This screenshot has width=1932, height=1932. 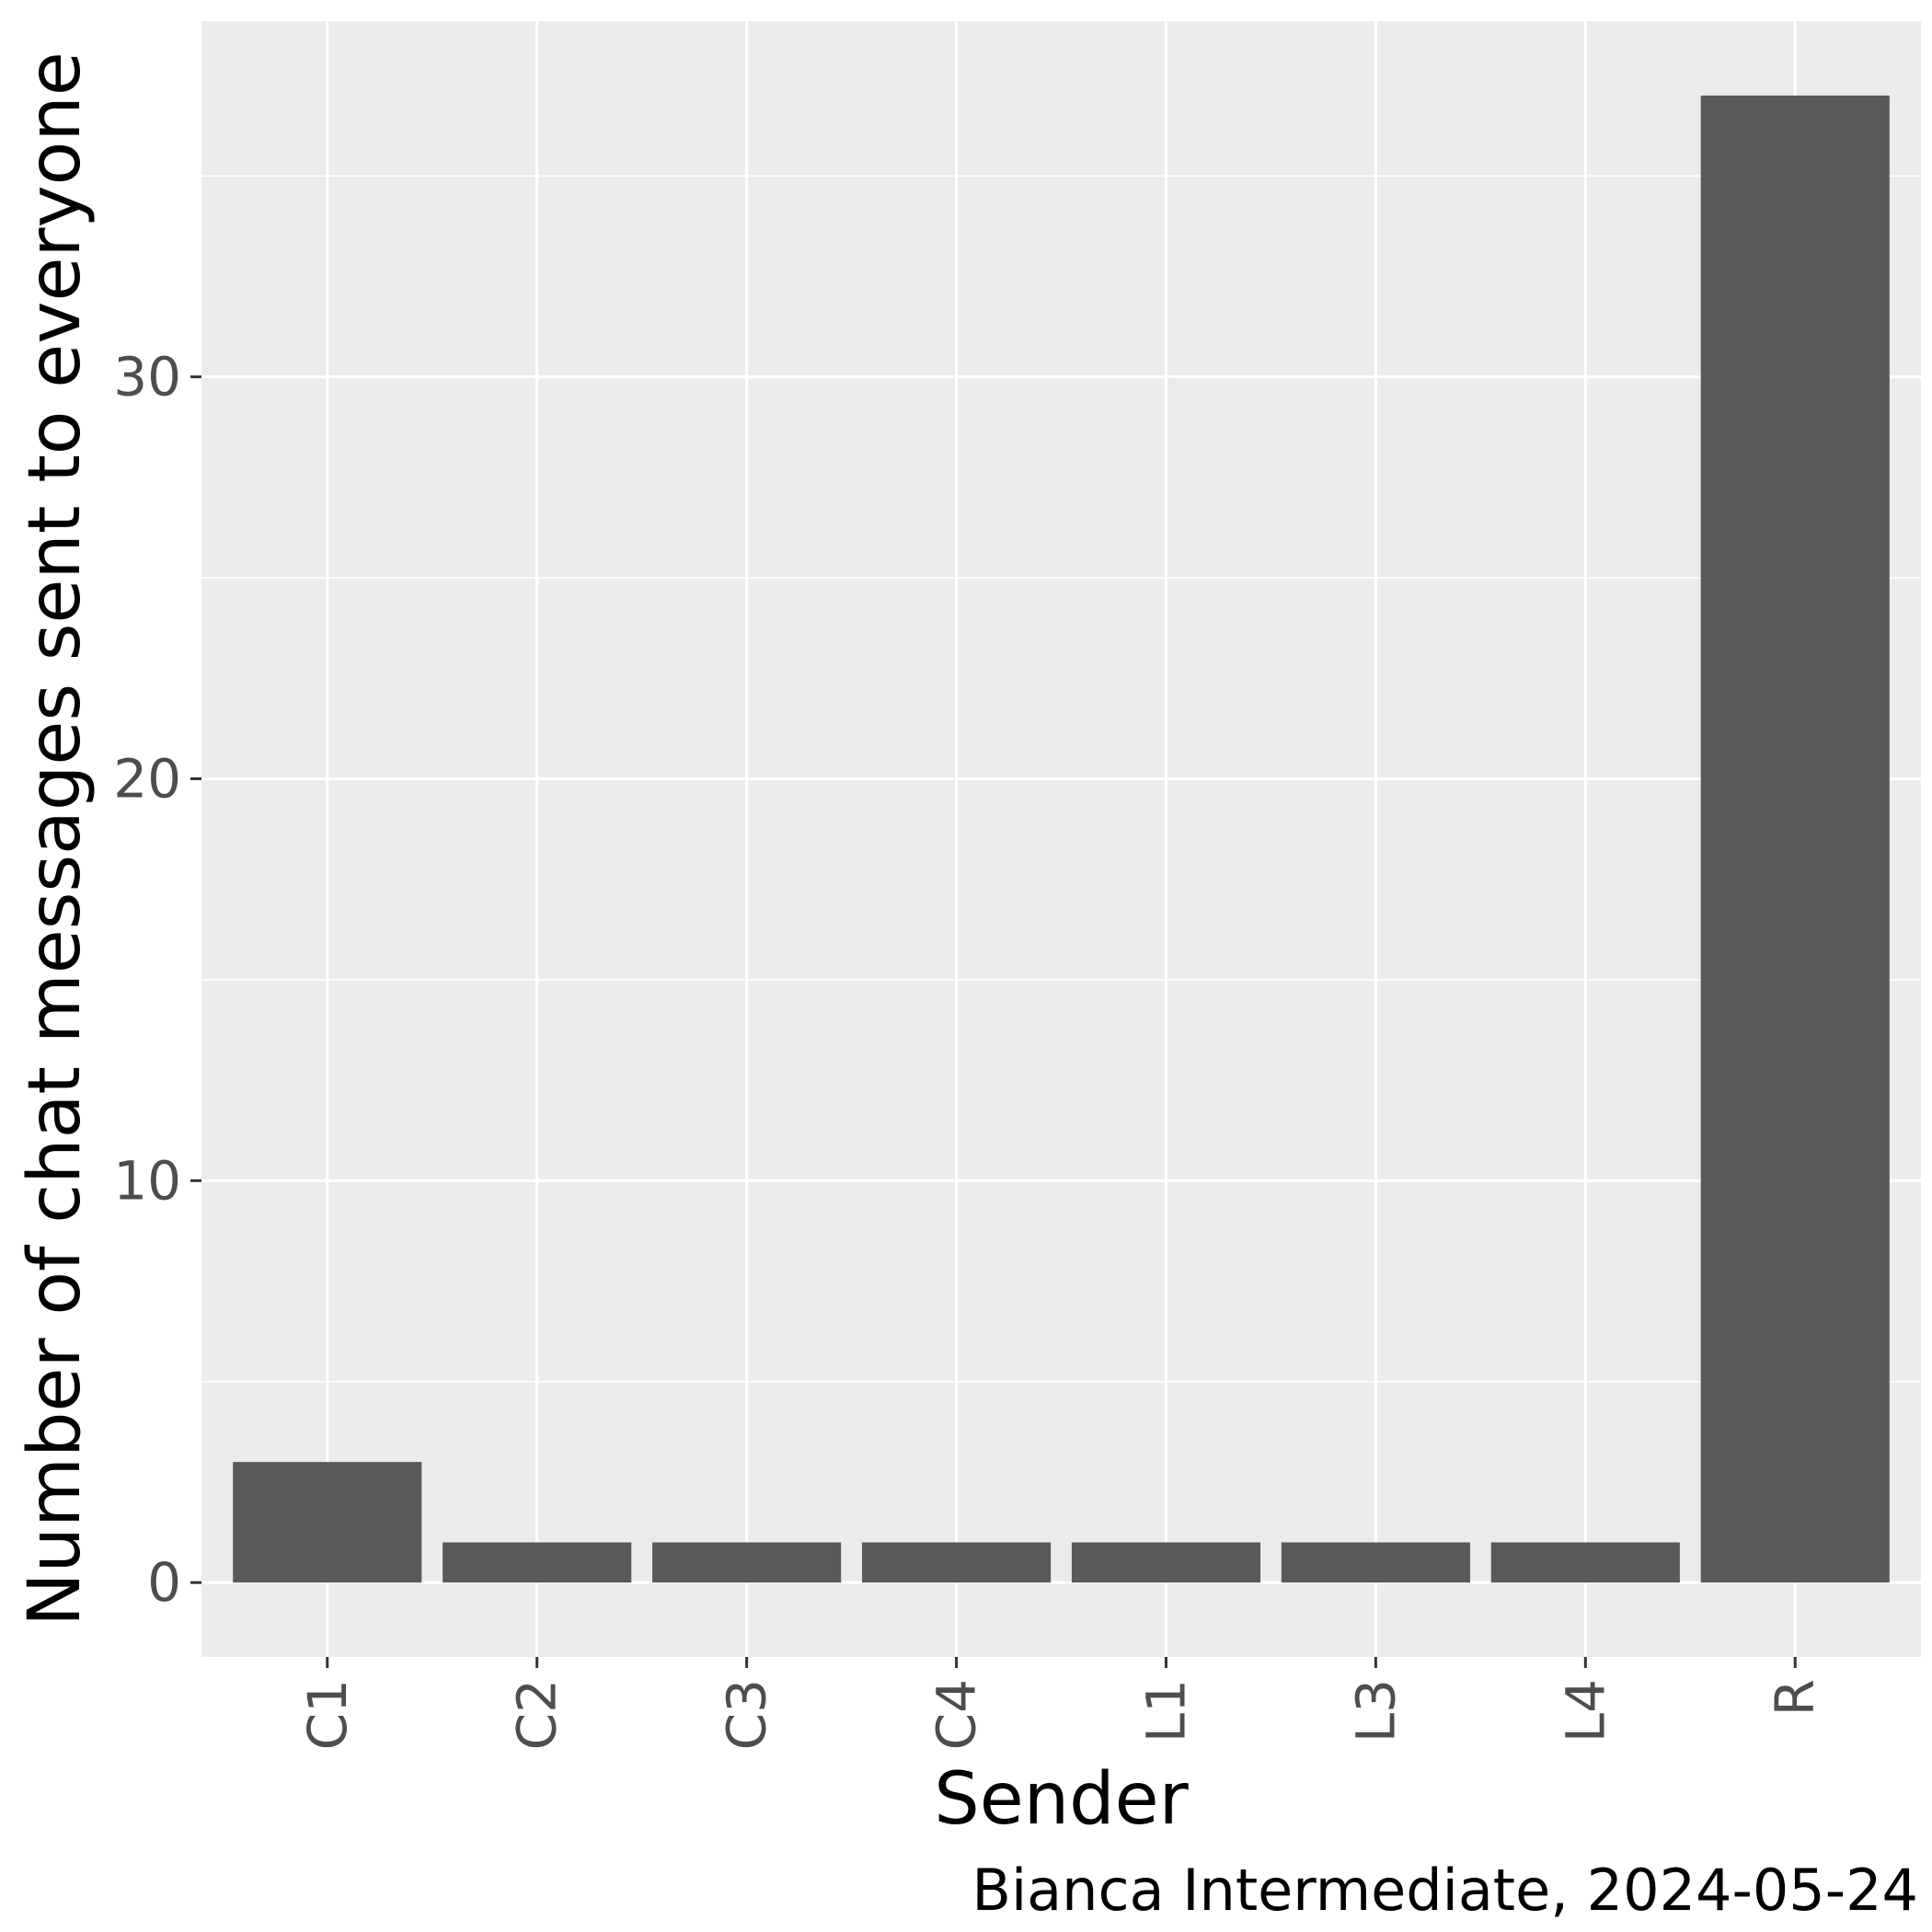 What do you see at coordinates (157, 980) in the screenshot?
I see `y-axis: 0 10 20 30` at bounding box center [157, 980].